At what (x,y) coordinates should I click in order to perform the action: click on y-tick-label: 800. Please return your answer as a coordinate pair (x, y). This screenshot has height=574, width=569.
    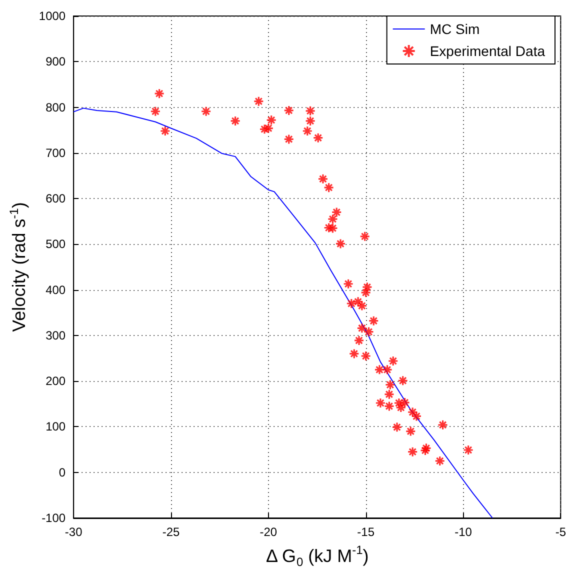
    Looking at the image, I should click on (56, 107).